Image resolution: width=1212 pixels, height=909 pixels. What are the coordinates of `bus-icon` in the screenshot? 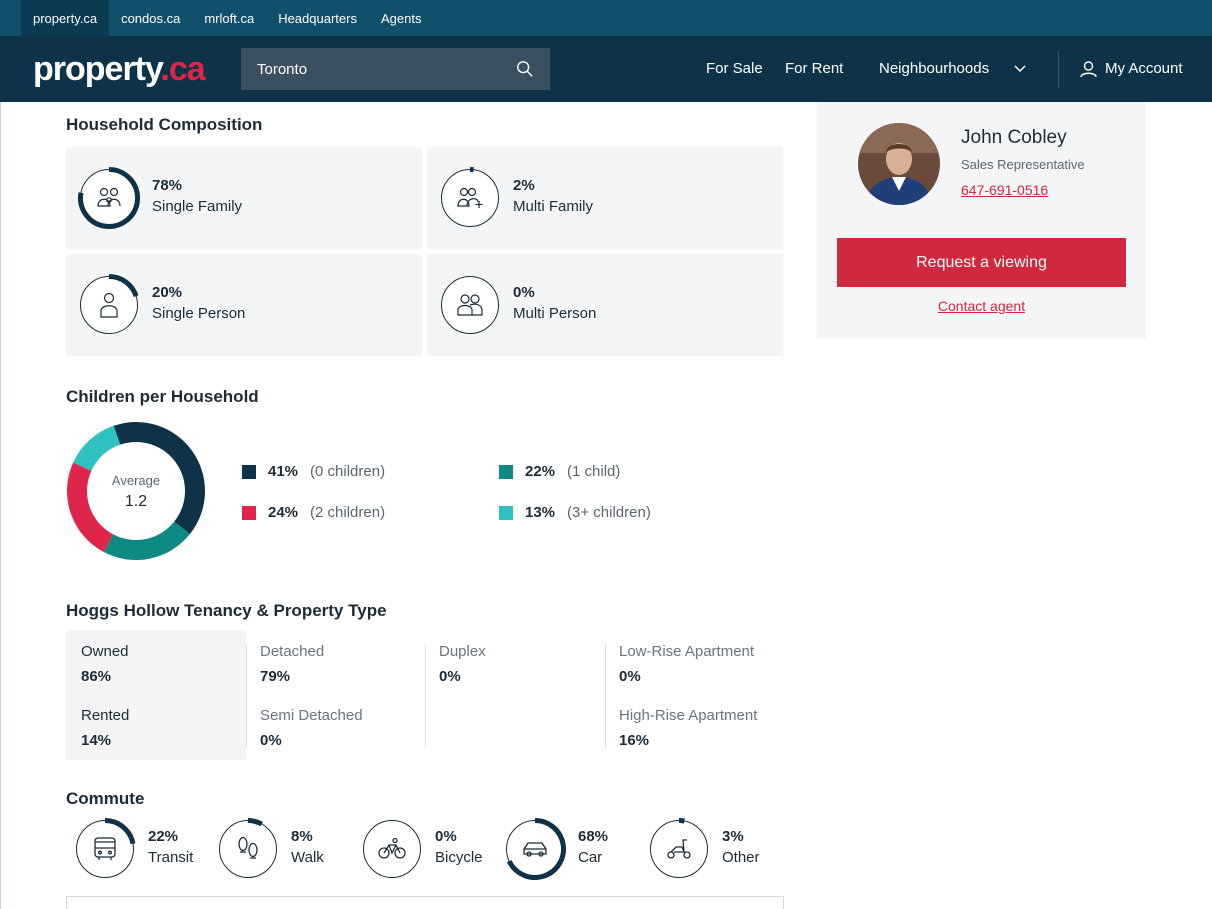 It's located at (105, 848).